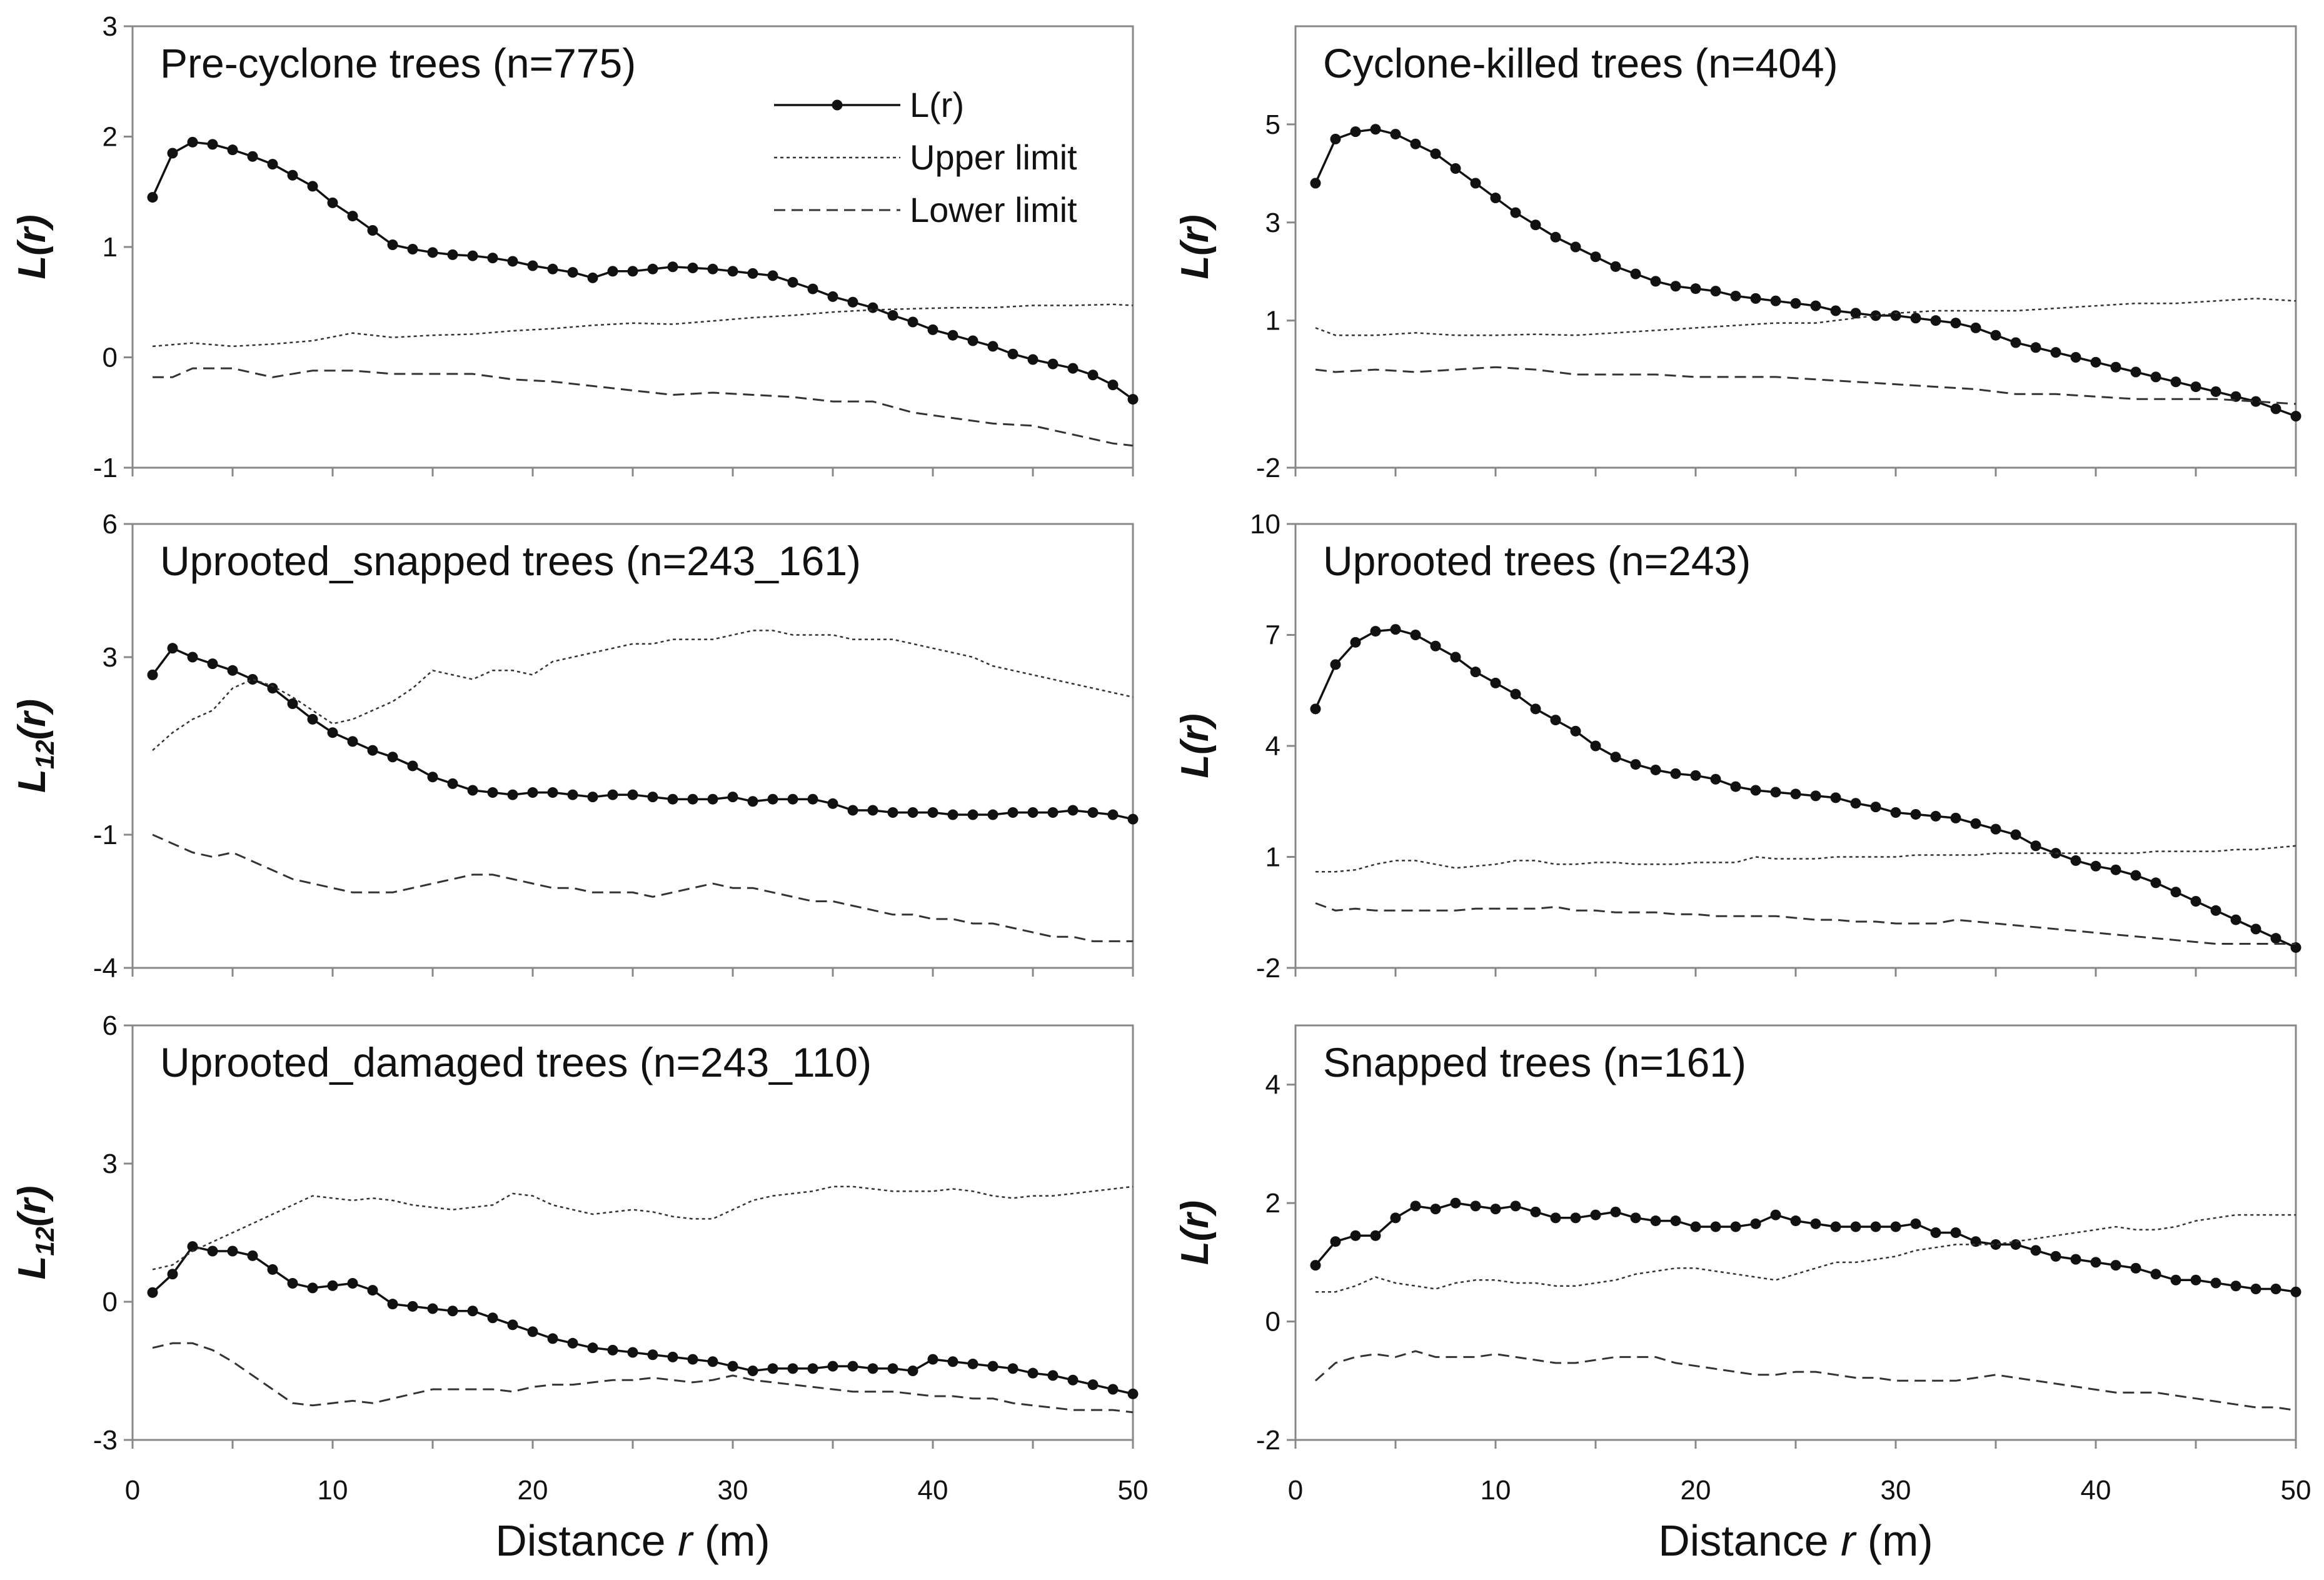  I want to click on y-tick-label: 2, so click(110, 138).